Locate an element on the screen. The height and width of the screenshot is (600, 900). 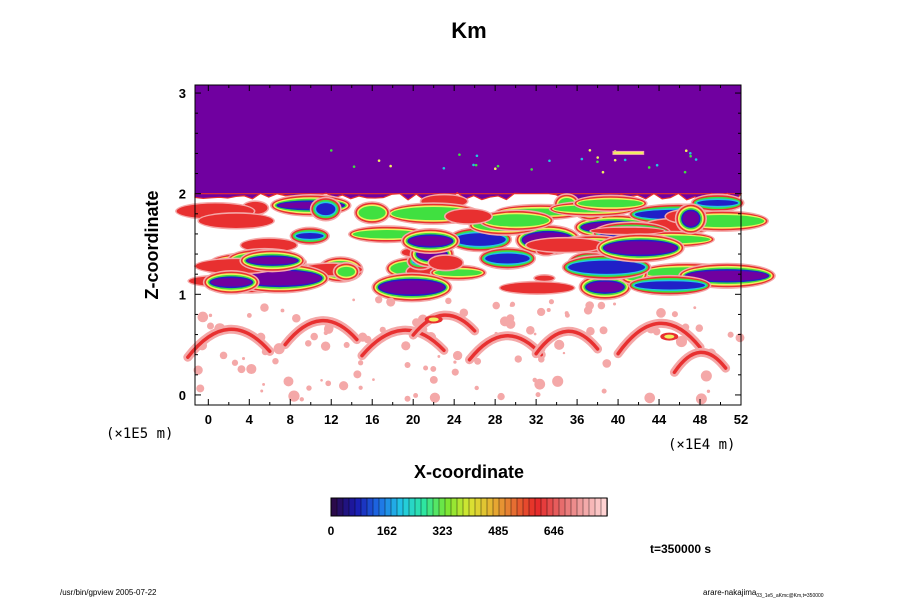
x-tick-label: 32 is located at coordinates (536, 419).